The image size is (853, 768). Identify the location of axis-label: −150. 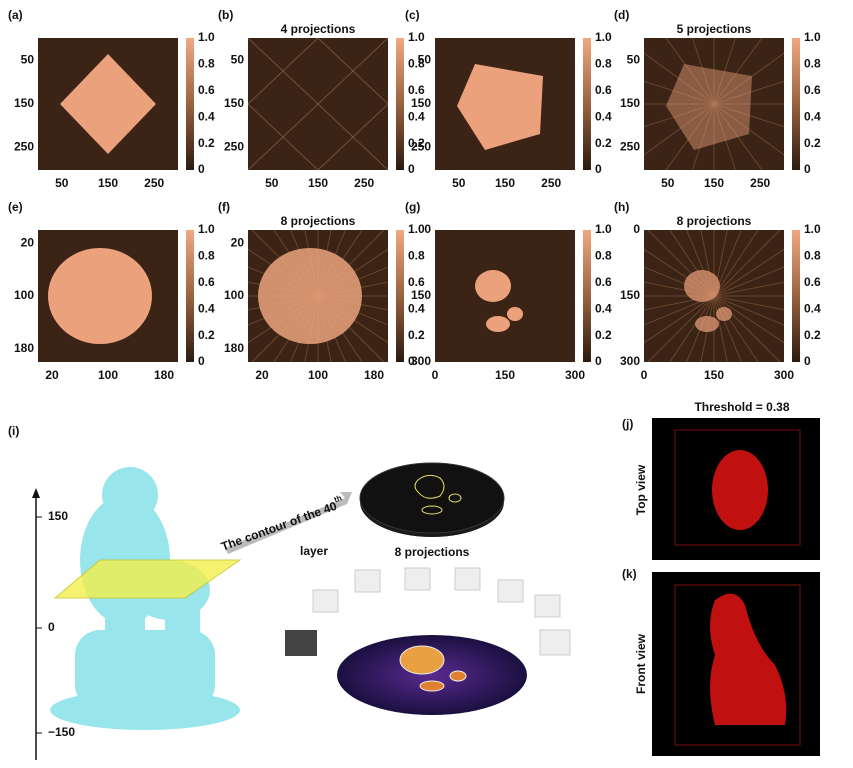
(61, 732).